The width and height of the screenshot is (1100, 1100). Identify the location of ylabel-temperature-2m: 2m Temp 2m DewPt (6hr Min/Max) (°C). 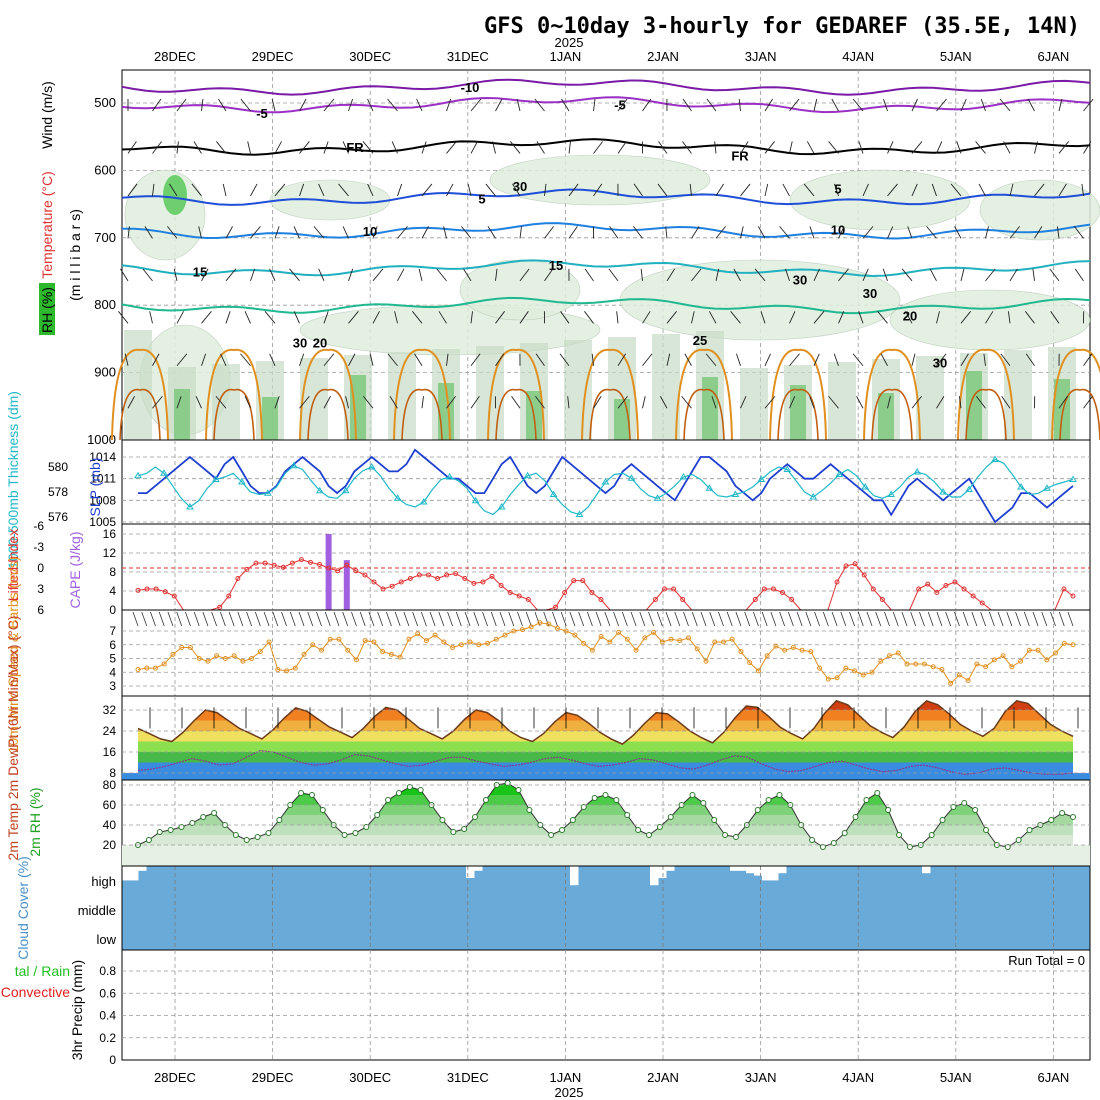
(13, 738).